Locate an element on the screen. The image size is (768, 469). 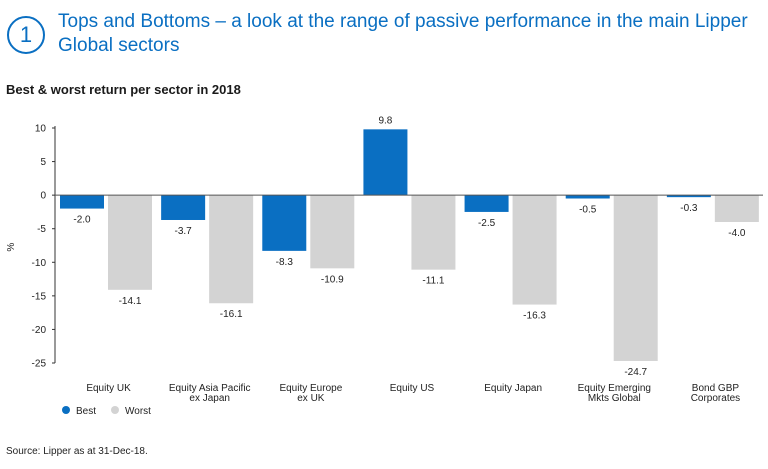
x-category-label: Equity Asia Pacific is located at coordinates (210, 388).